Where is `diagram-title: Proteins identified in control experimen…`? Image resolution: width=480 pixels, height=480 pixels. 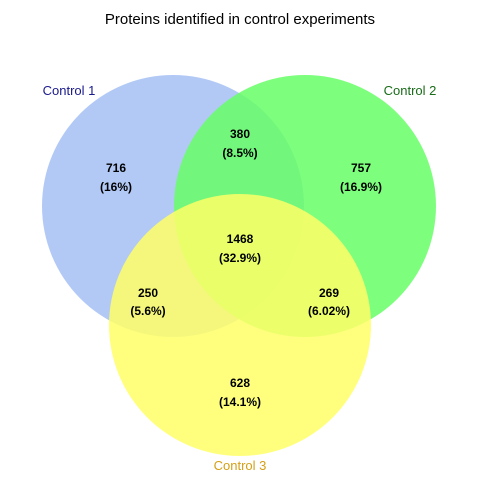 diagram-title: Proteins identified in control experimen… is located at coordinates (240, 19).